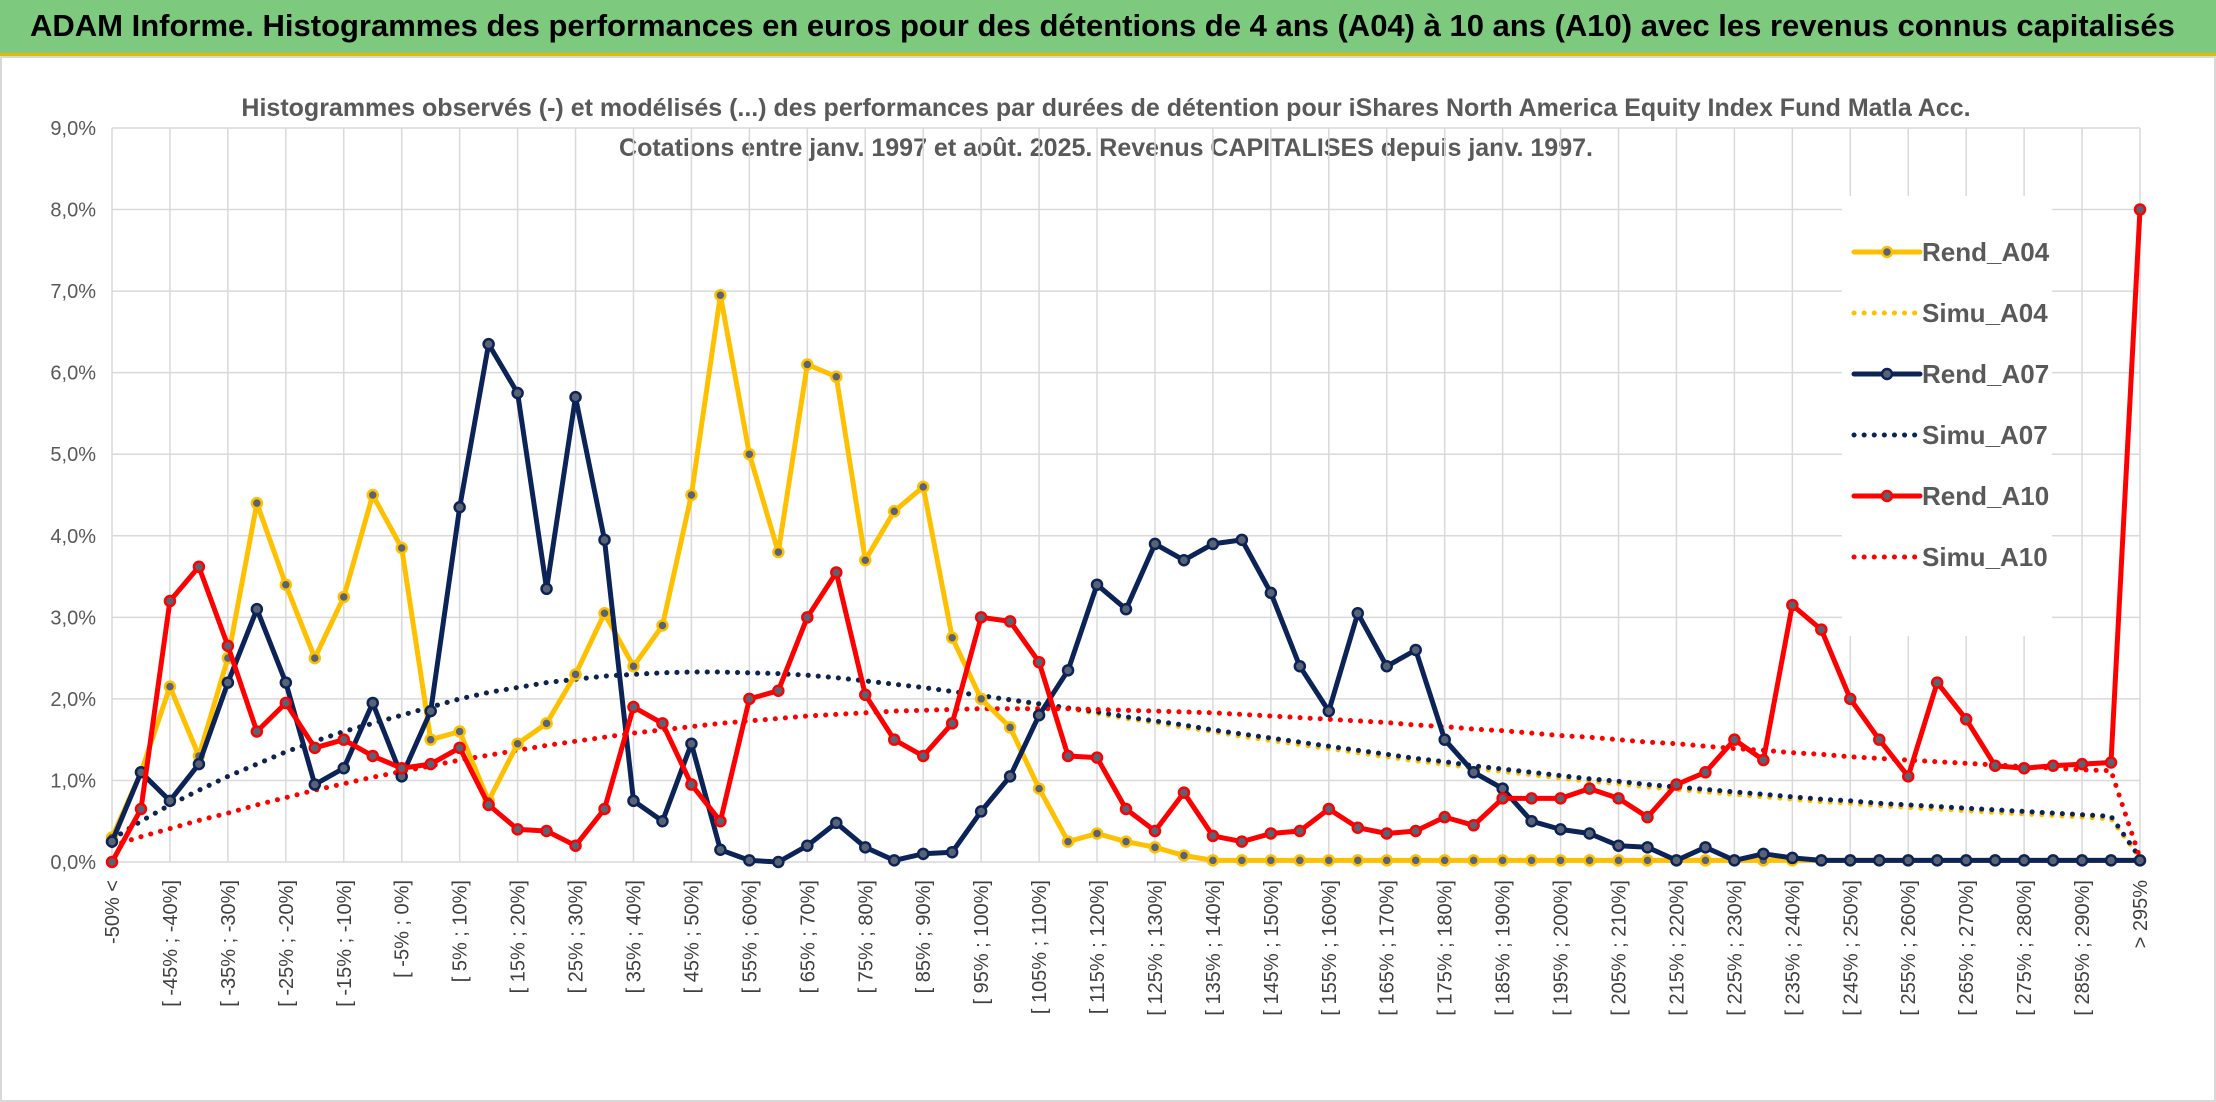 The width and height of the screenshot is (2216, 1102). I want to click on x-tick-label: [ 195% ; 200%], so click(1562, 948).